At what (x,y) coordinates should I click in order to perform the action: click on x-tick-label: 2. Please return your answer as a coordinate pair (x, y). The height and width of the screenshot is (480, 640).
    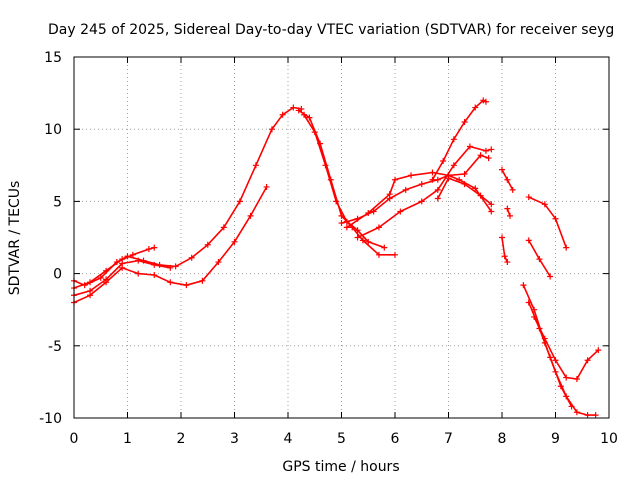
    Looking at the image, I should click on (181, 439).